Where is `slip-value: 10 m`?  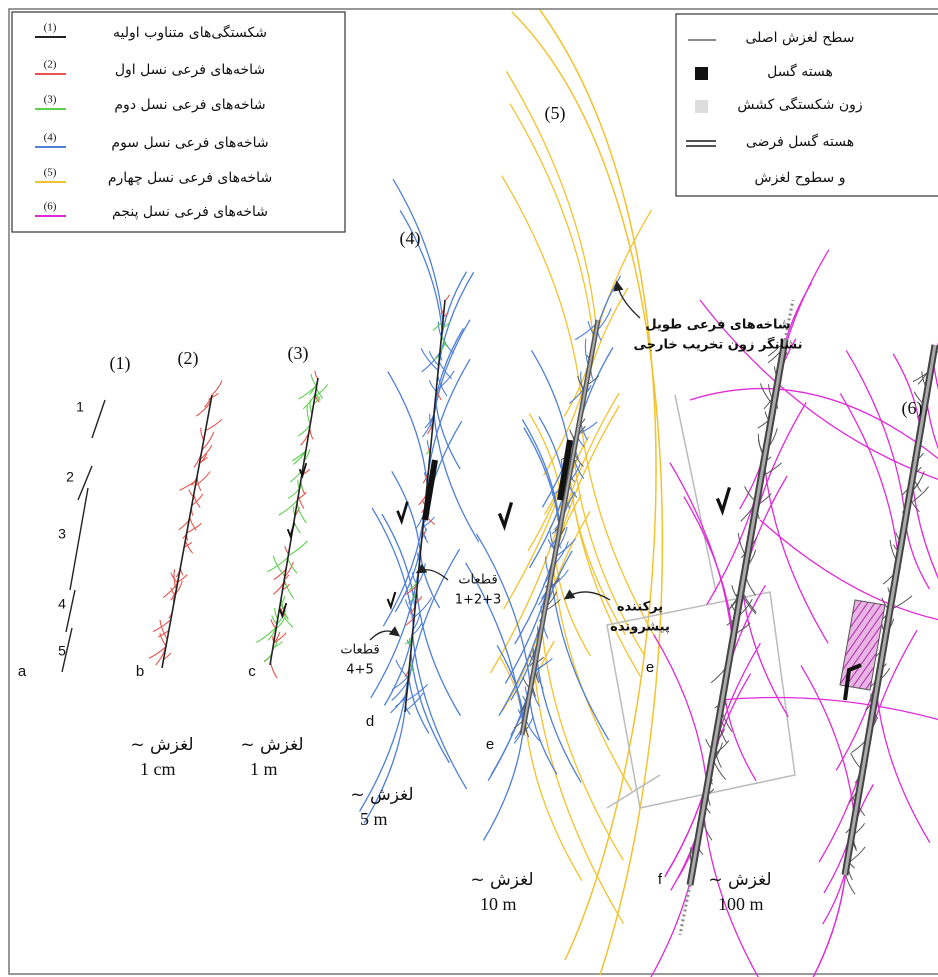 slip-value: 10 m is located at coordinates (498, 904).